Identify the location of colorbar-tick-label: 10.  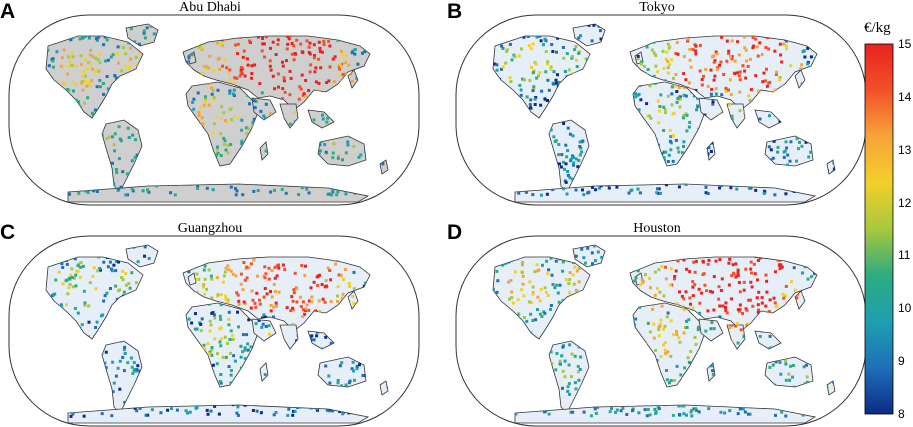
(904, 308).